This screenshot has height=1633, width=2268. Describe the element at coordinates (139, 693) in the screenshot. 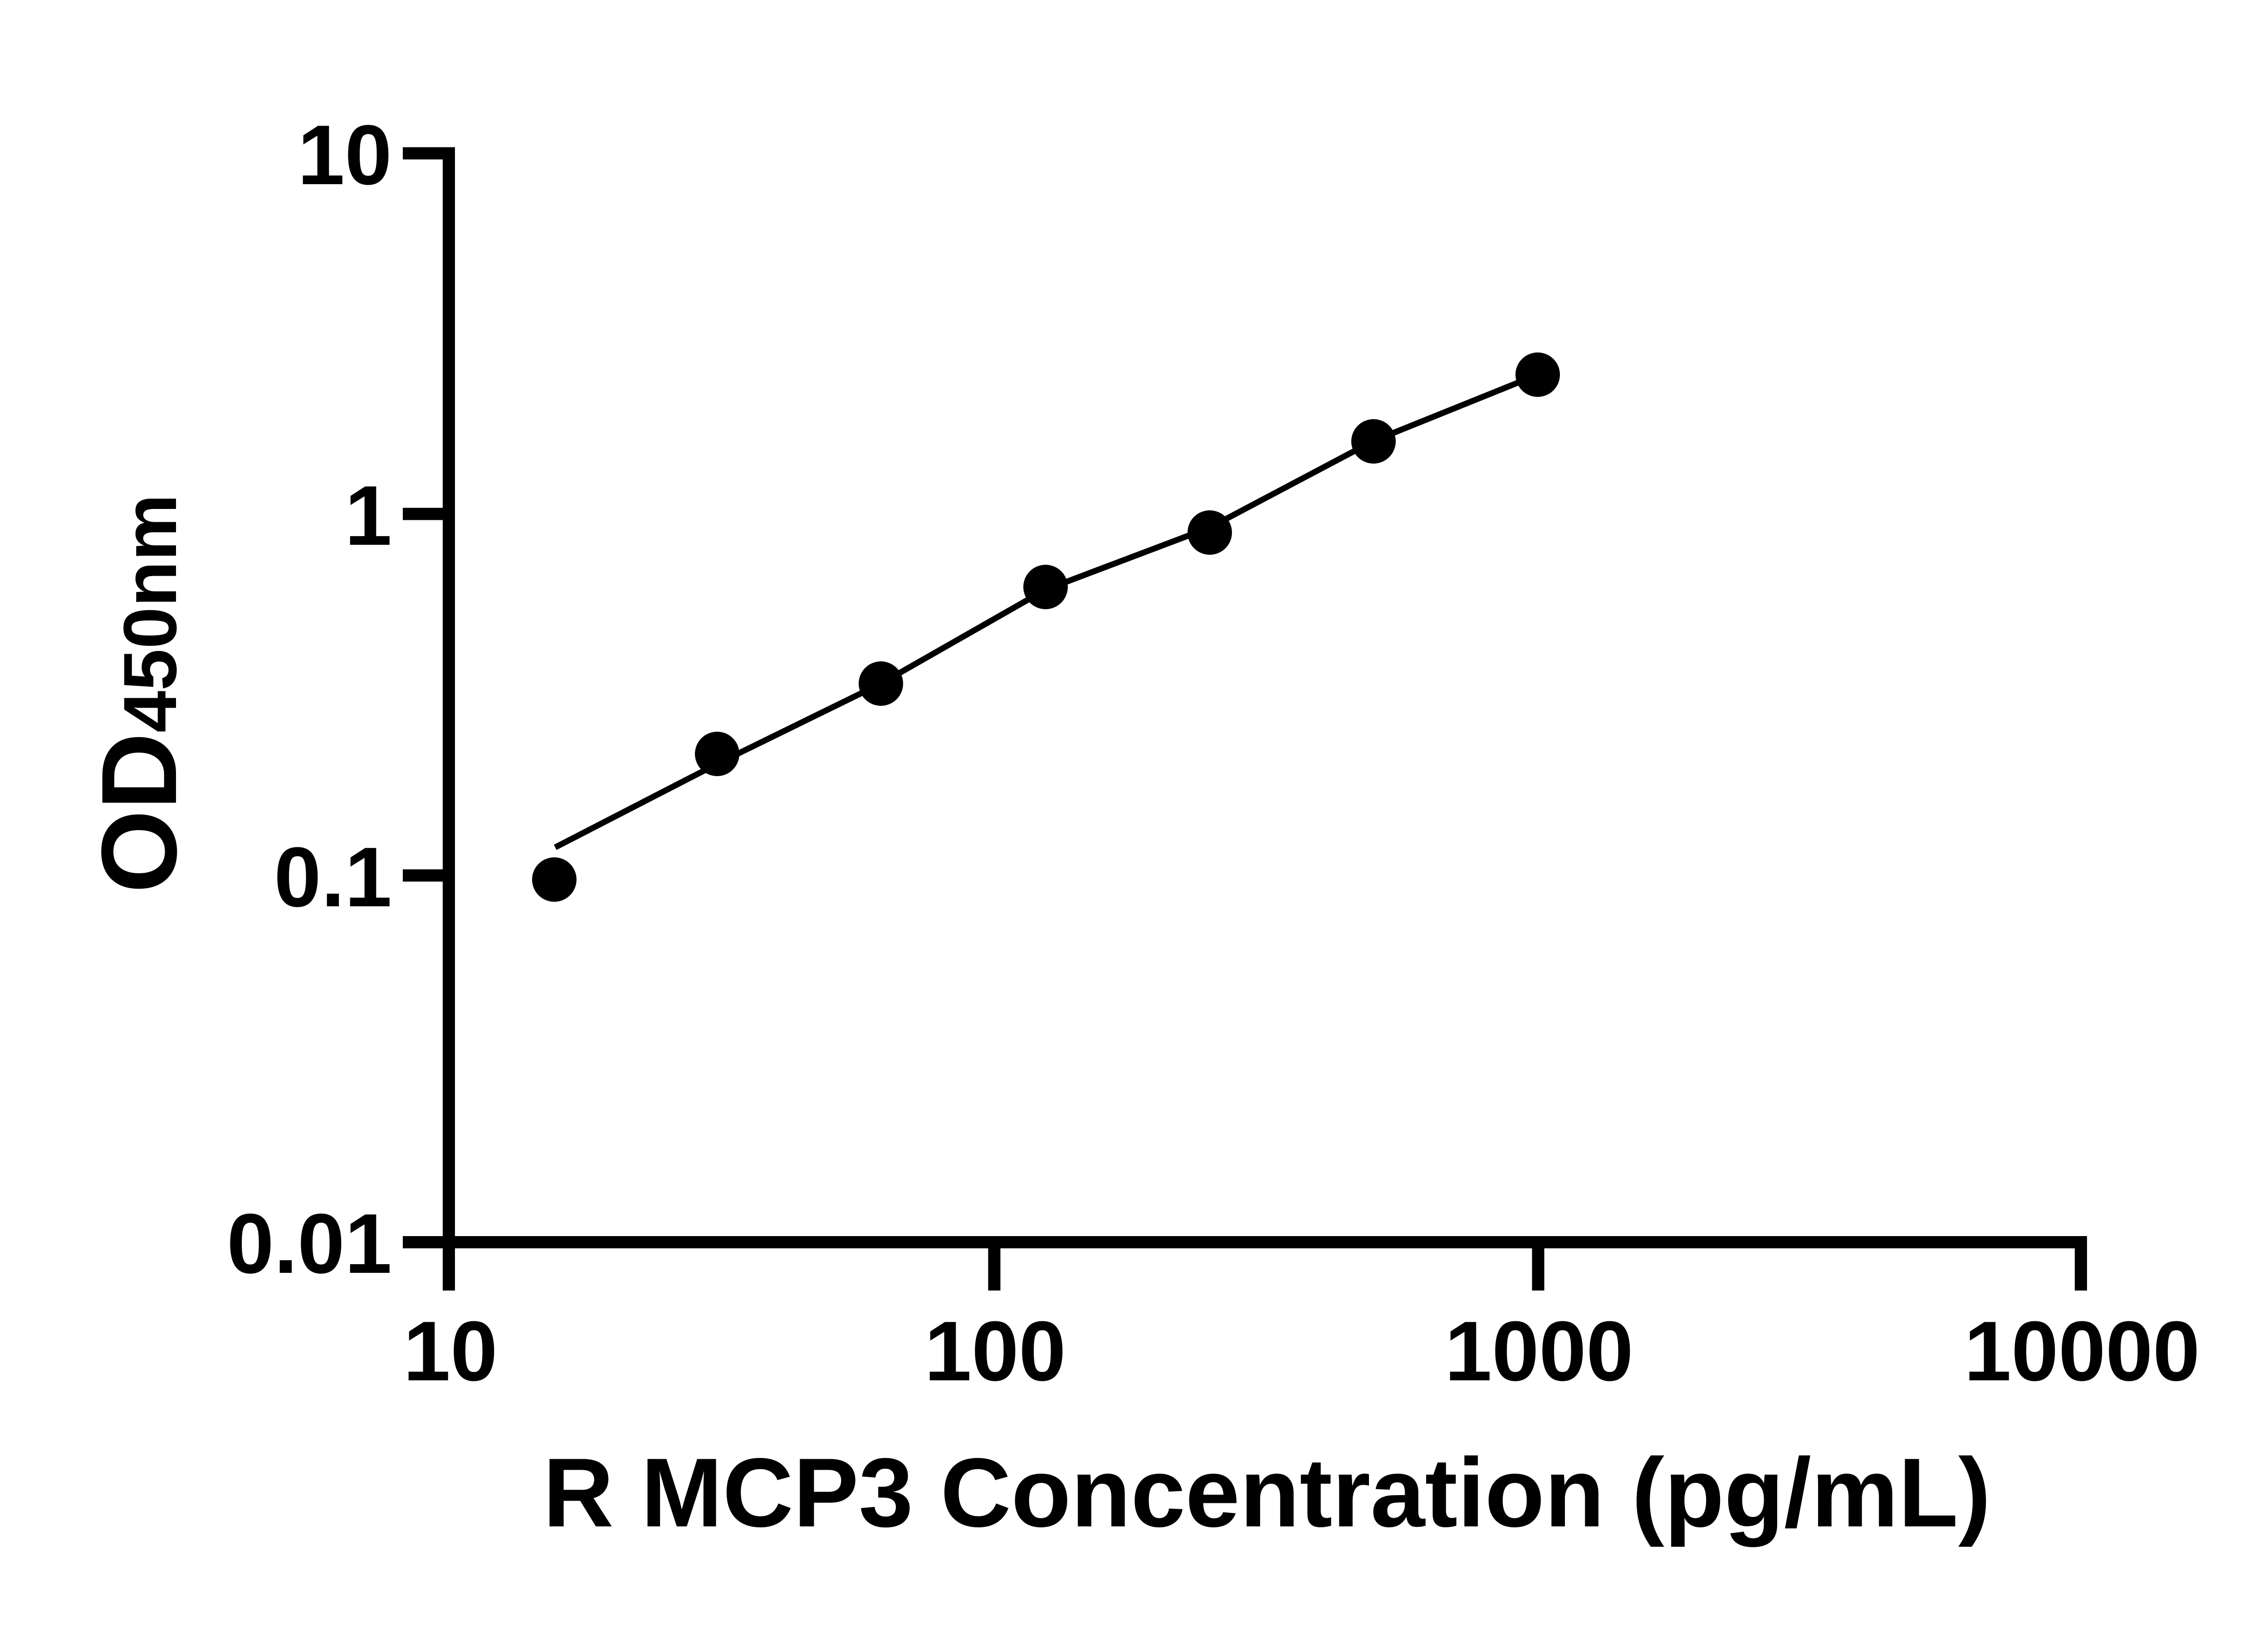

I see `svg-text: OD450nm` at that location.